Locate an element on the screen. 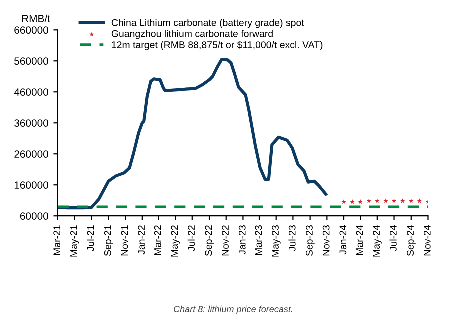 This screenshot has height=324, width=467. legend-label: 12m target (RMB 88,875/t or $11,000/t excl. VAT) is located at coordinates (217, 45).